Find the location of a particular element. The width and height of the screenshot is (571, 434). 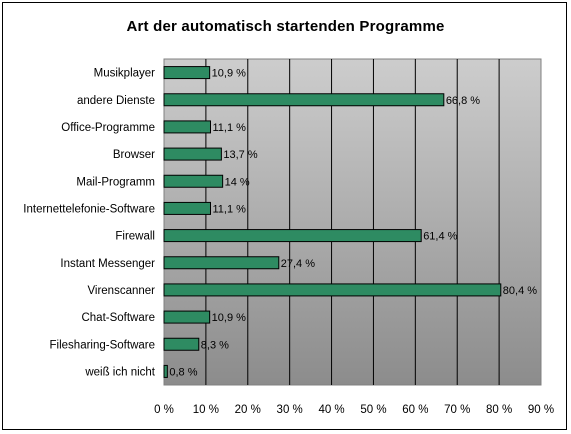

x-tick-label: 70 % is located at coordinates (457, 410).